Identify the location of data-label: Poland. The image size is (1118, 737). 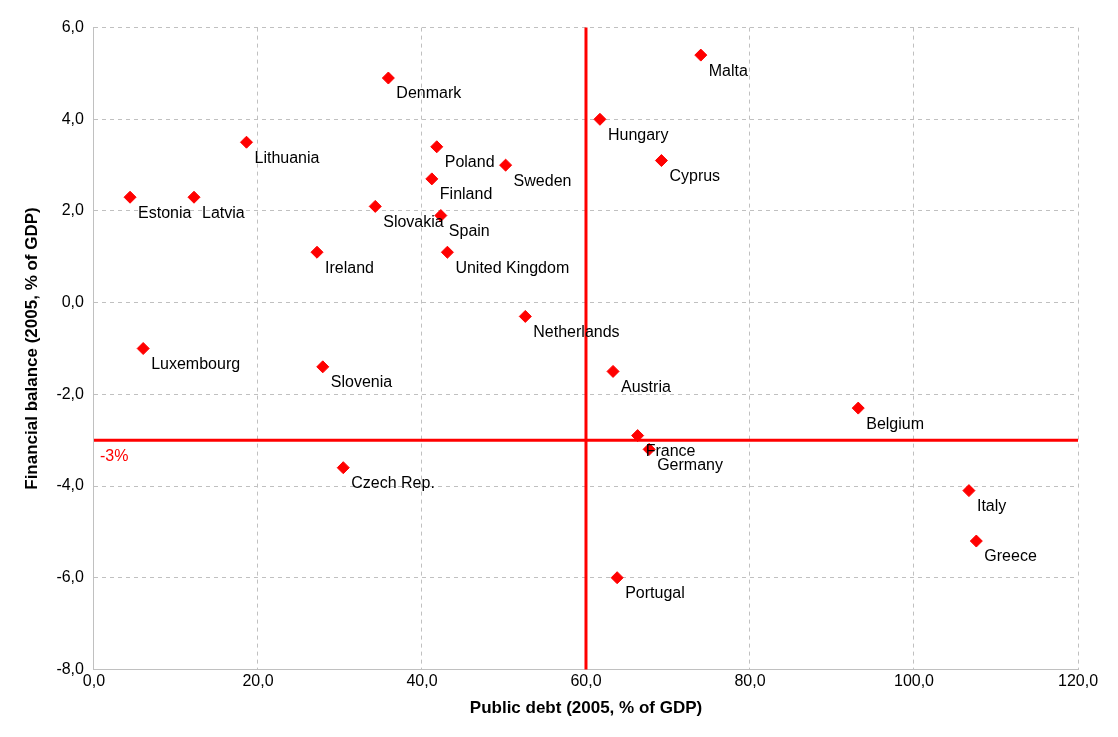
(469, 162).